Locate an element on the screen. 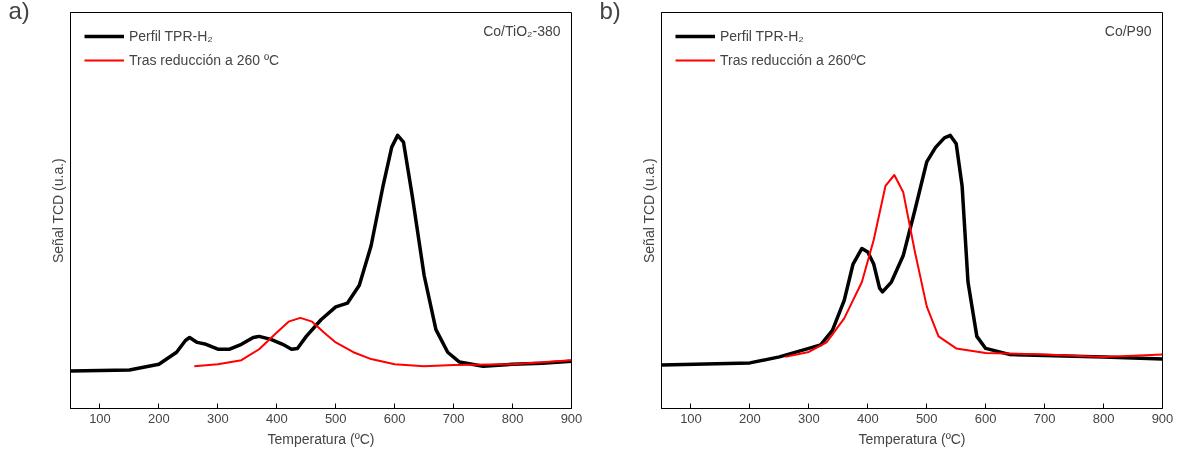  text: b) is located at coordinates (610, 12).